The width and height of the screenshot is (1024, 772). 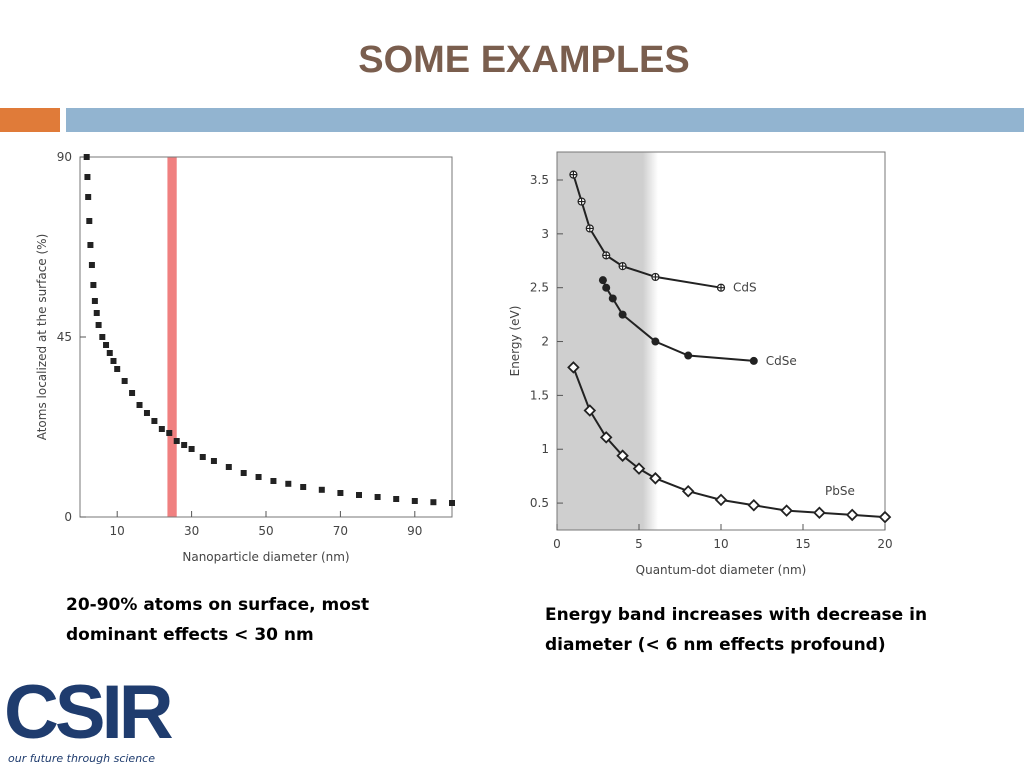 What do you see at coordinates (608, 341) in the screenshot?
I see `shaded-region` at bounding box center [608, 341].